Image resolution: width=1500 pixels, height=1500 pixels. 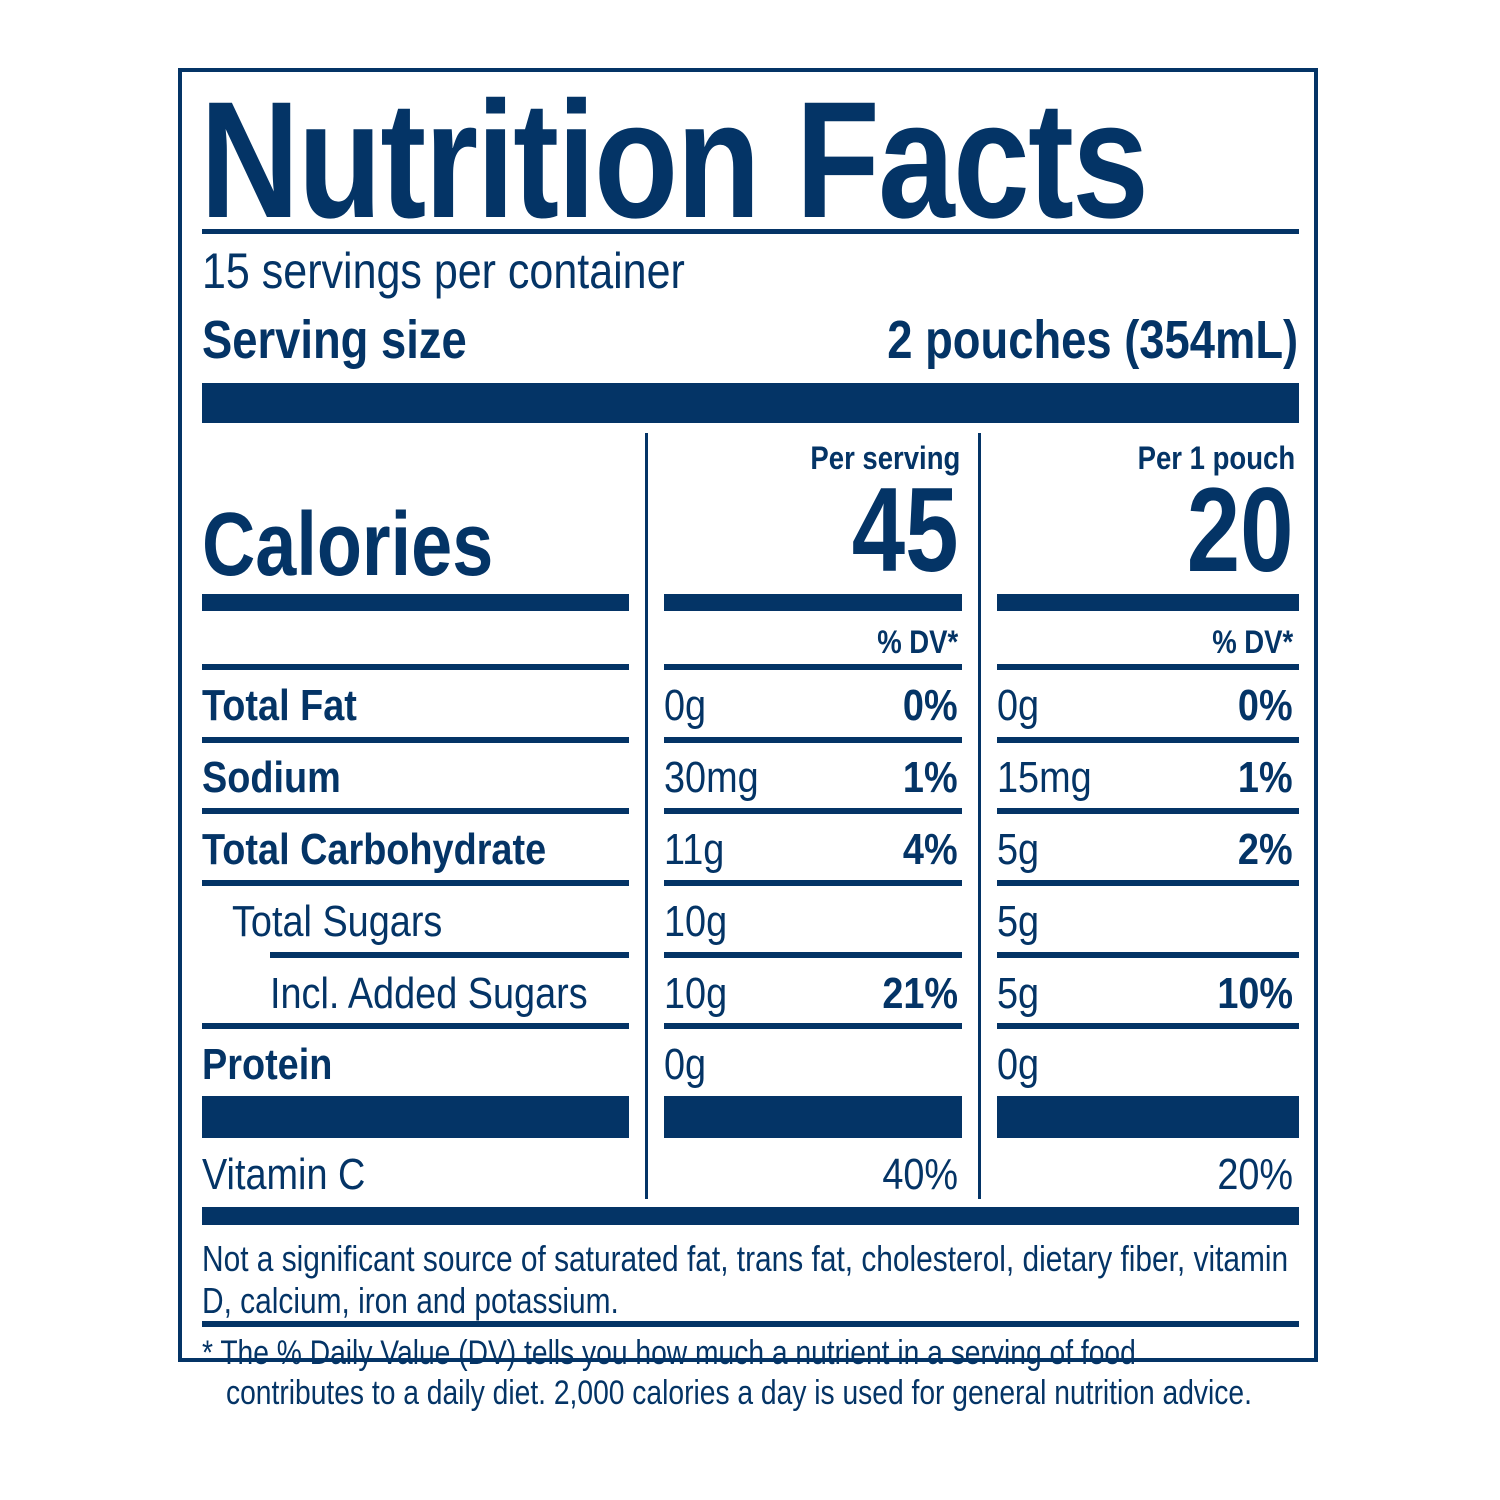 I want to click on nutrient-dv: 1%, so click(x=1261, y=778).